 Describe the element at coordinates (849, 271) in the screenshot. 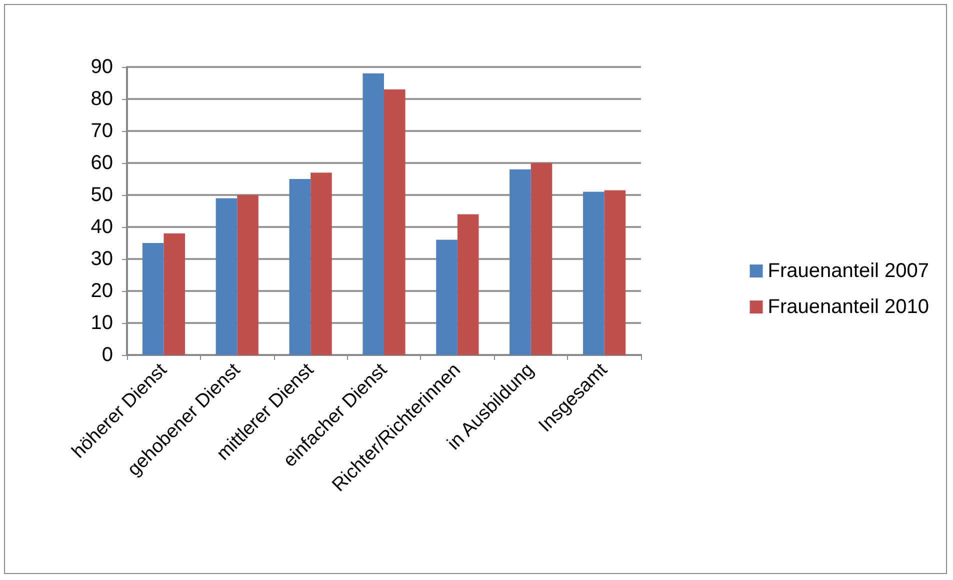

I see `legend-label: Frauenanteil 2007` at that location.